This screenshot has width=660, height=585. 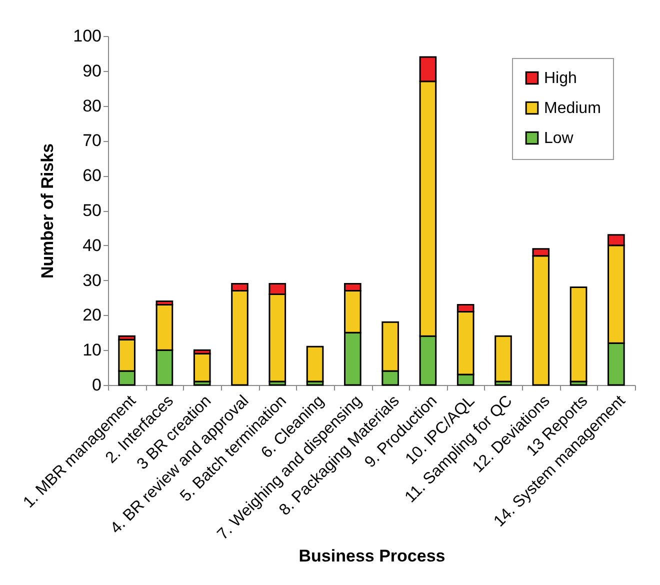 I want to click on y-tick-label: 50, so click(x=92, y=210).